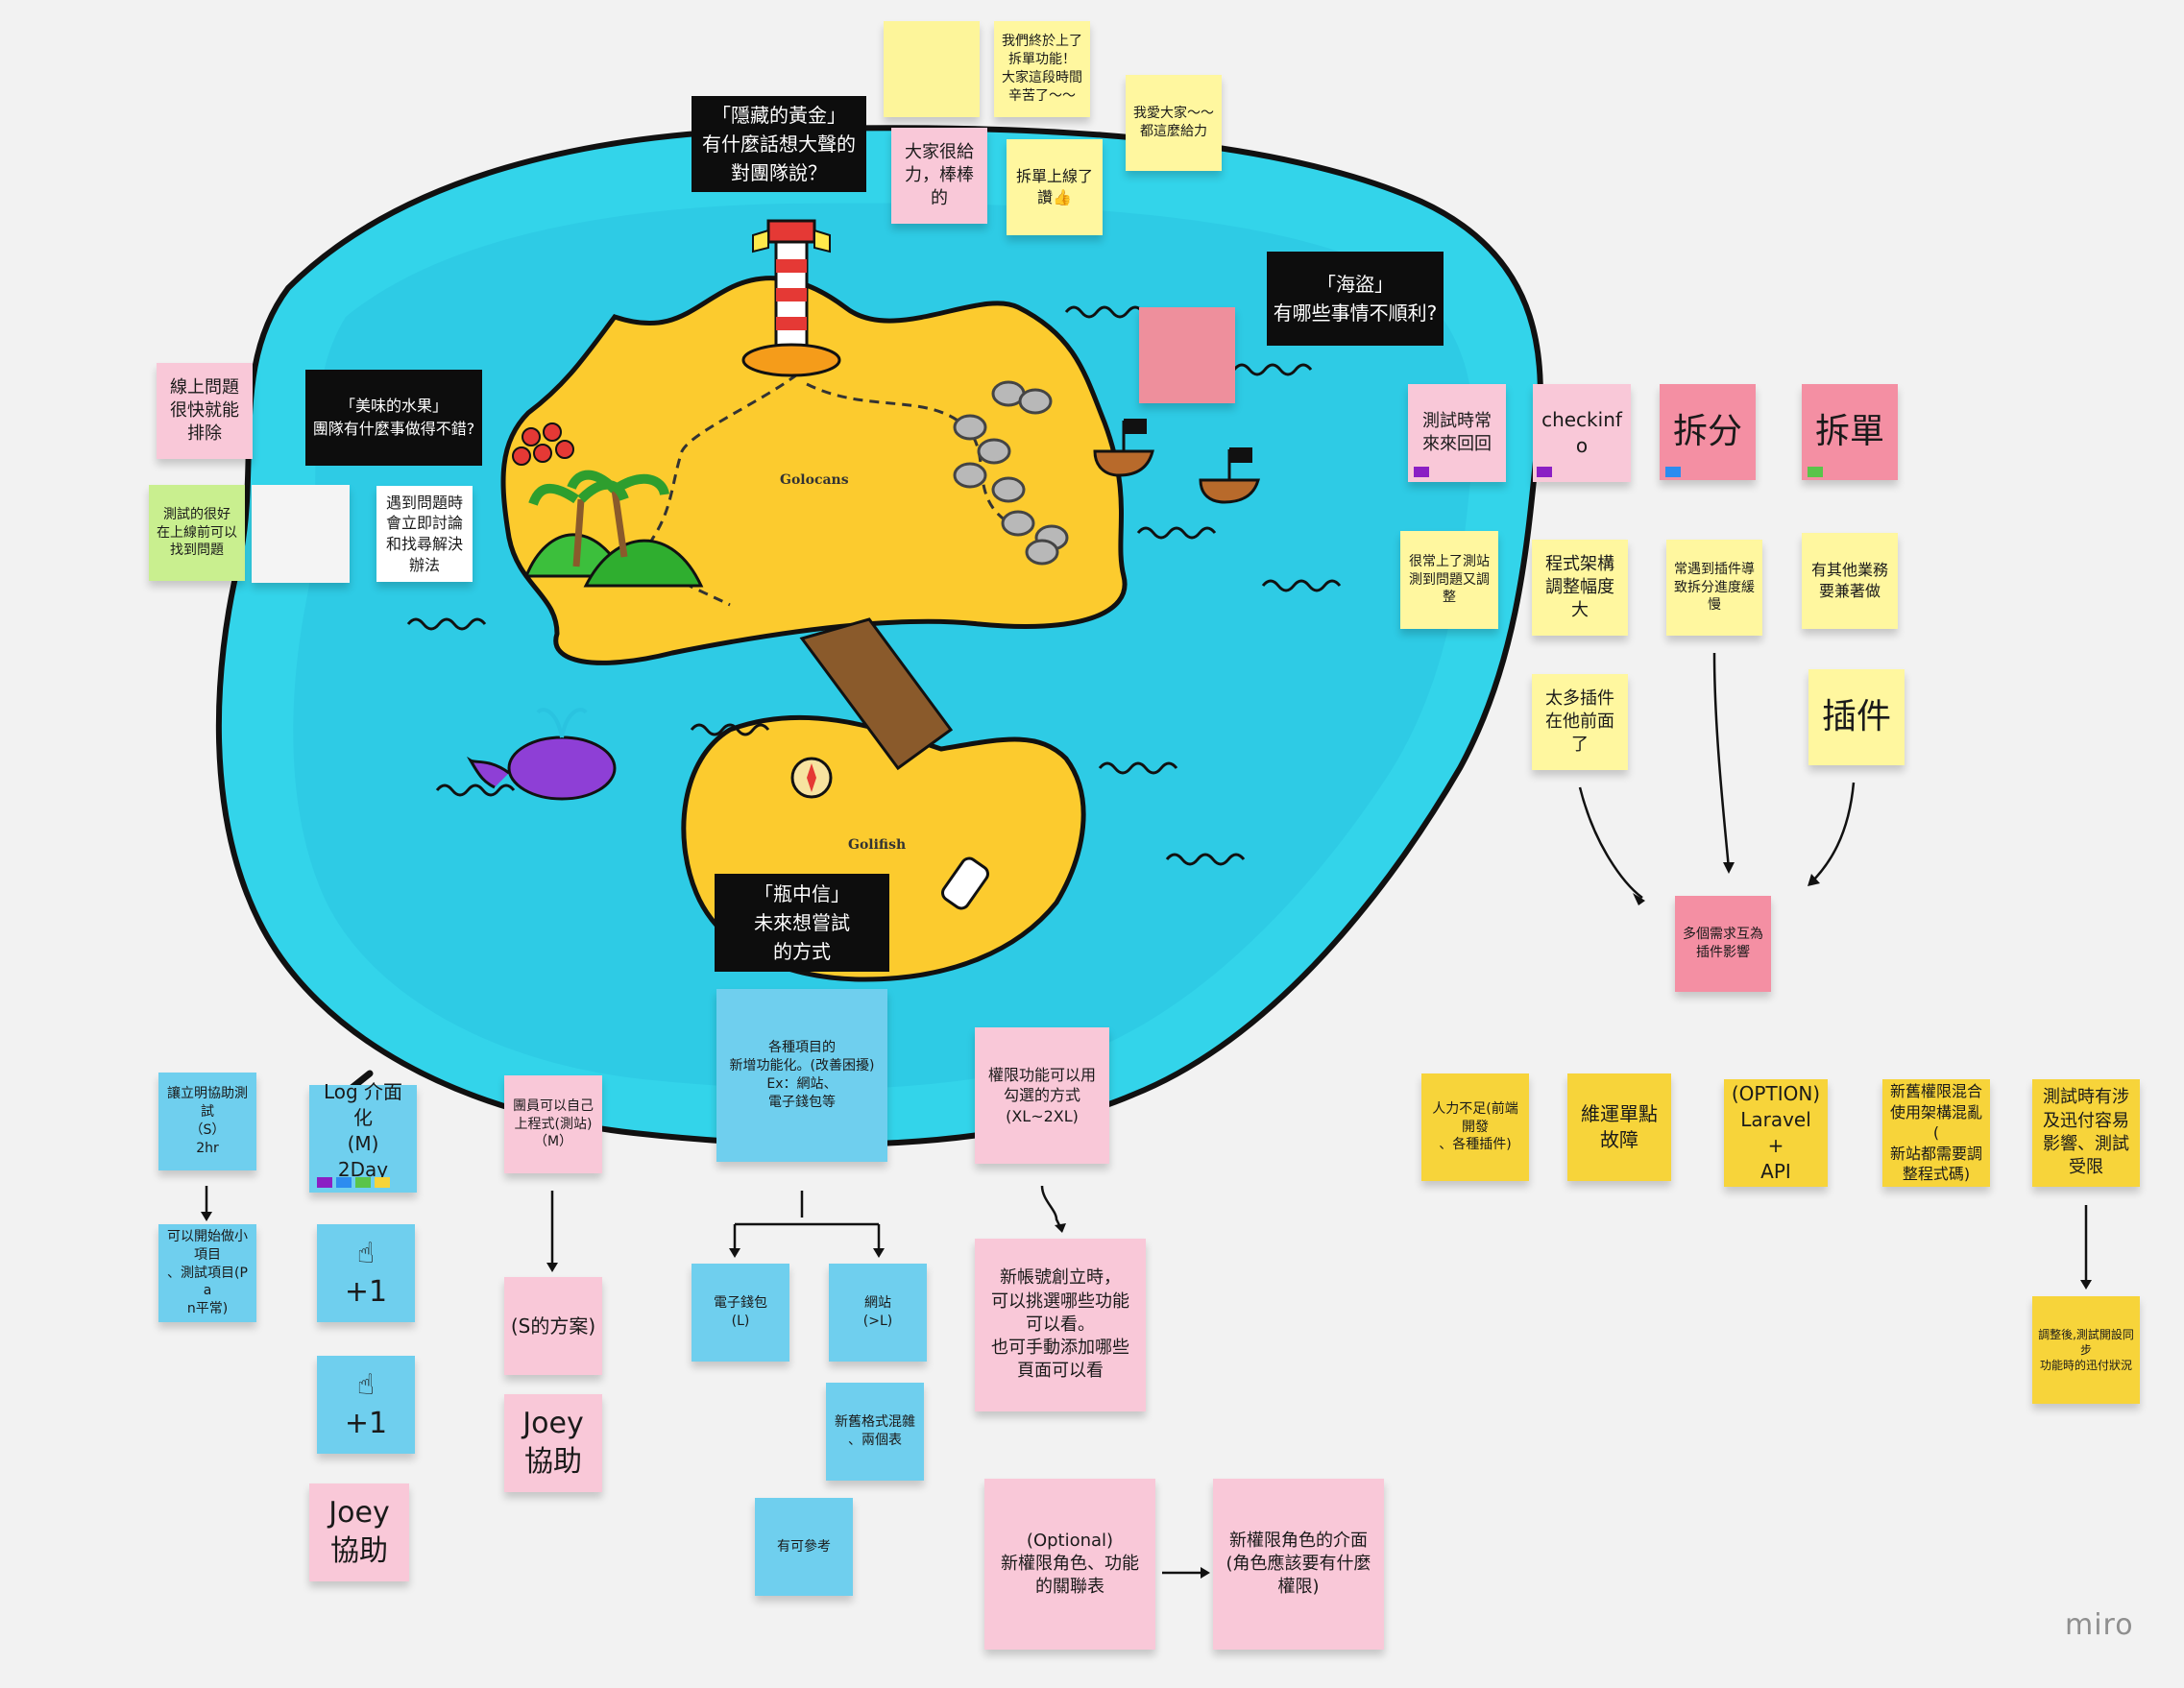 The width and height of the screenshot is (2184, 1688). I want to click on header-pirates: 「海盜」 有哪些事情不順利?, so click(1355, 299).